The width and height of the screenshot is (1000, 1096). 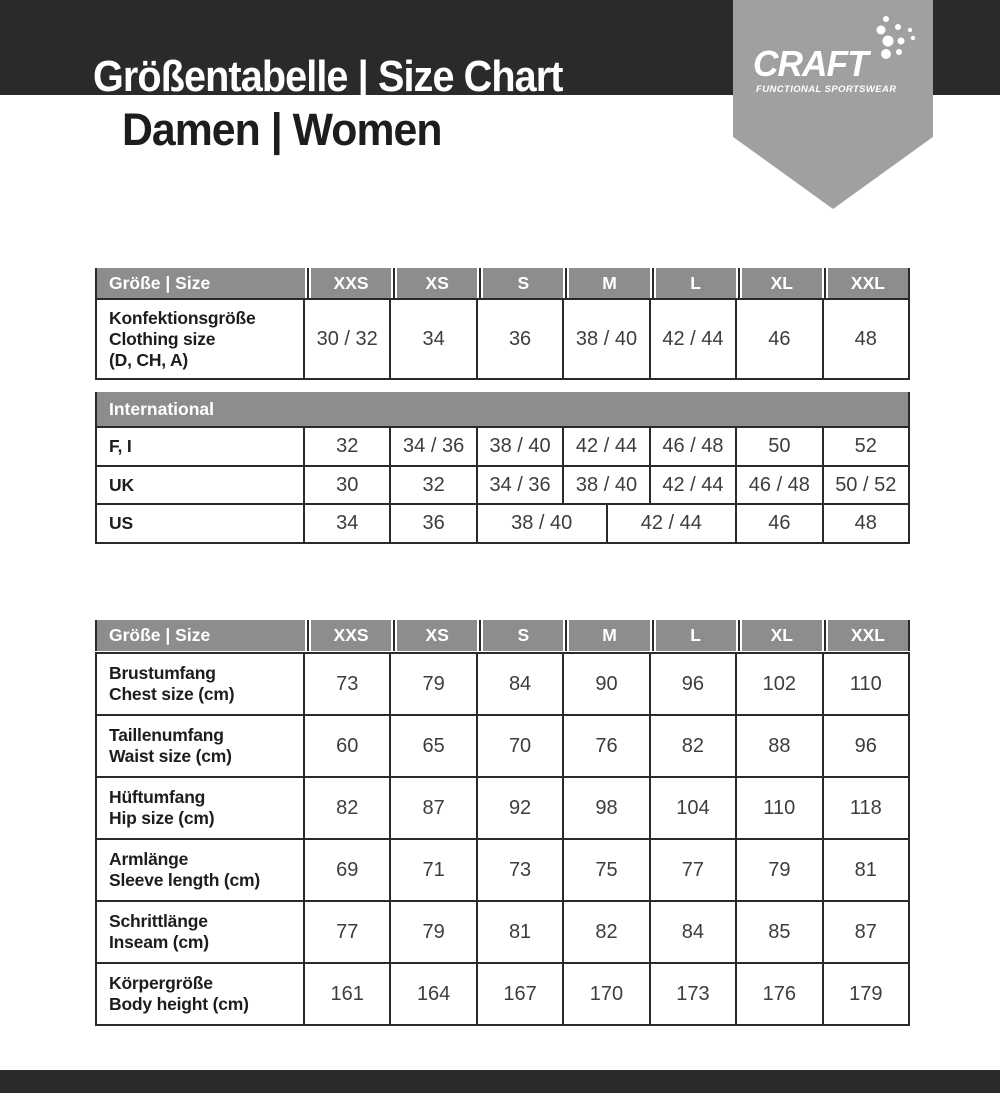 I want to click on size-value-cell: 32, so click(x=347, y=446).